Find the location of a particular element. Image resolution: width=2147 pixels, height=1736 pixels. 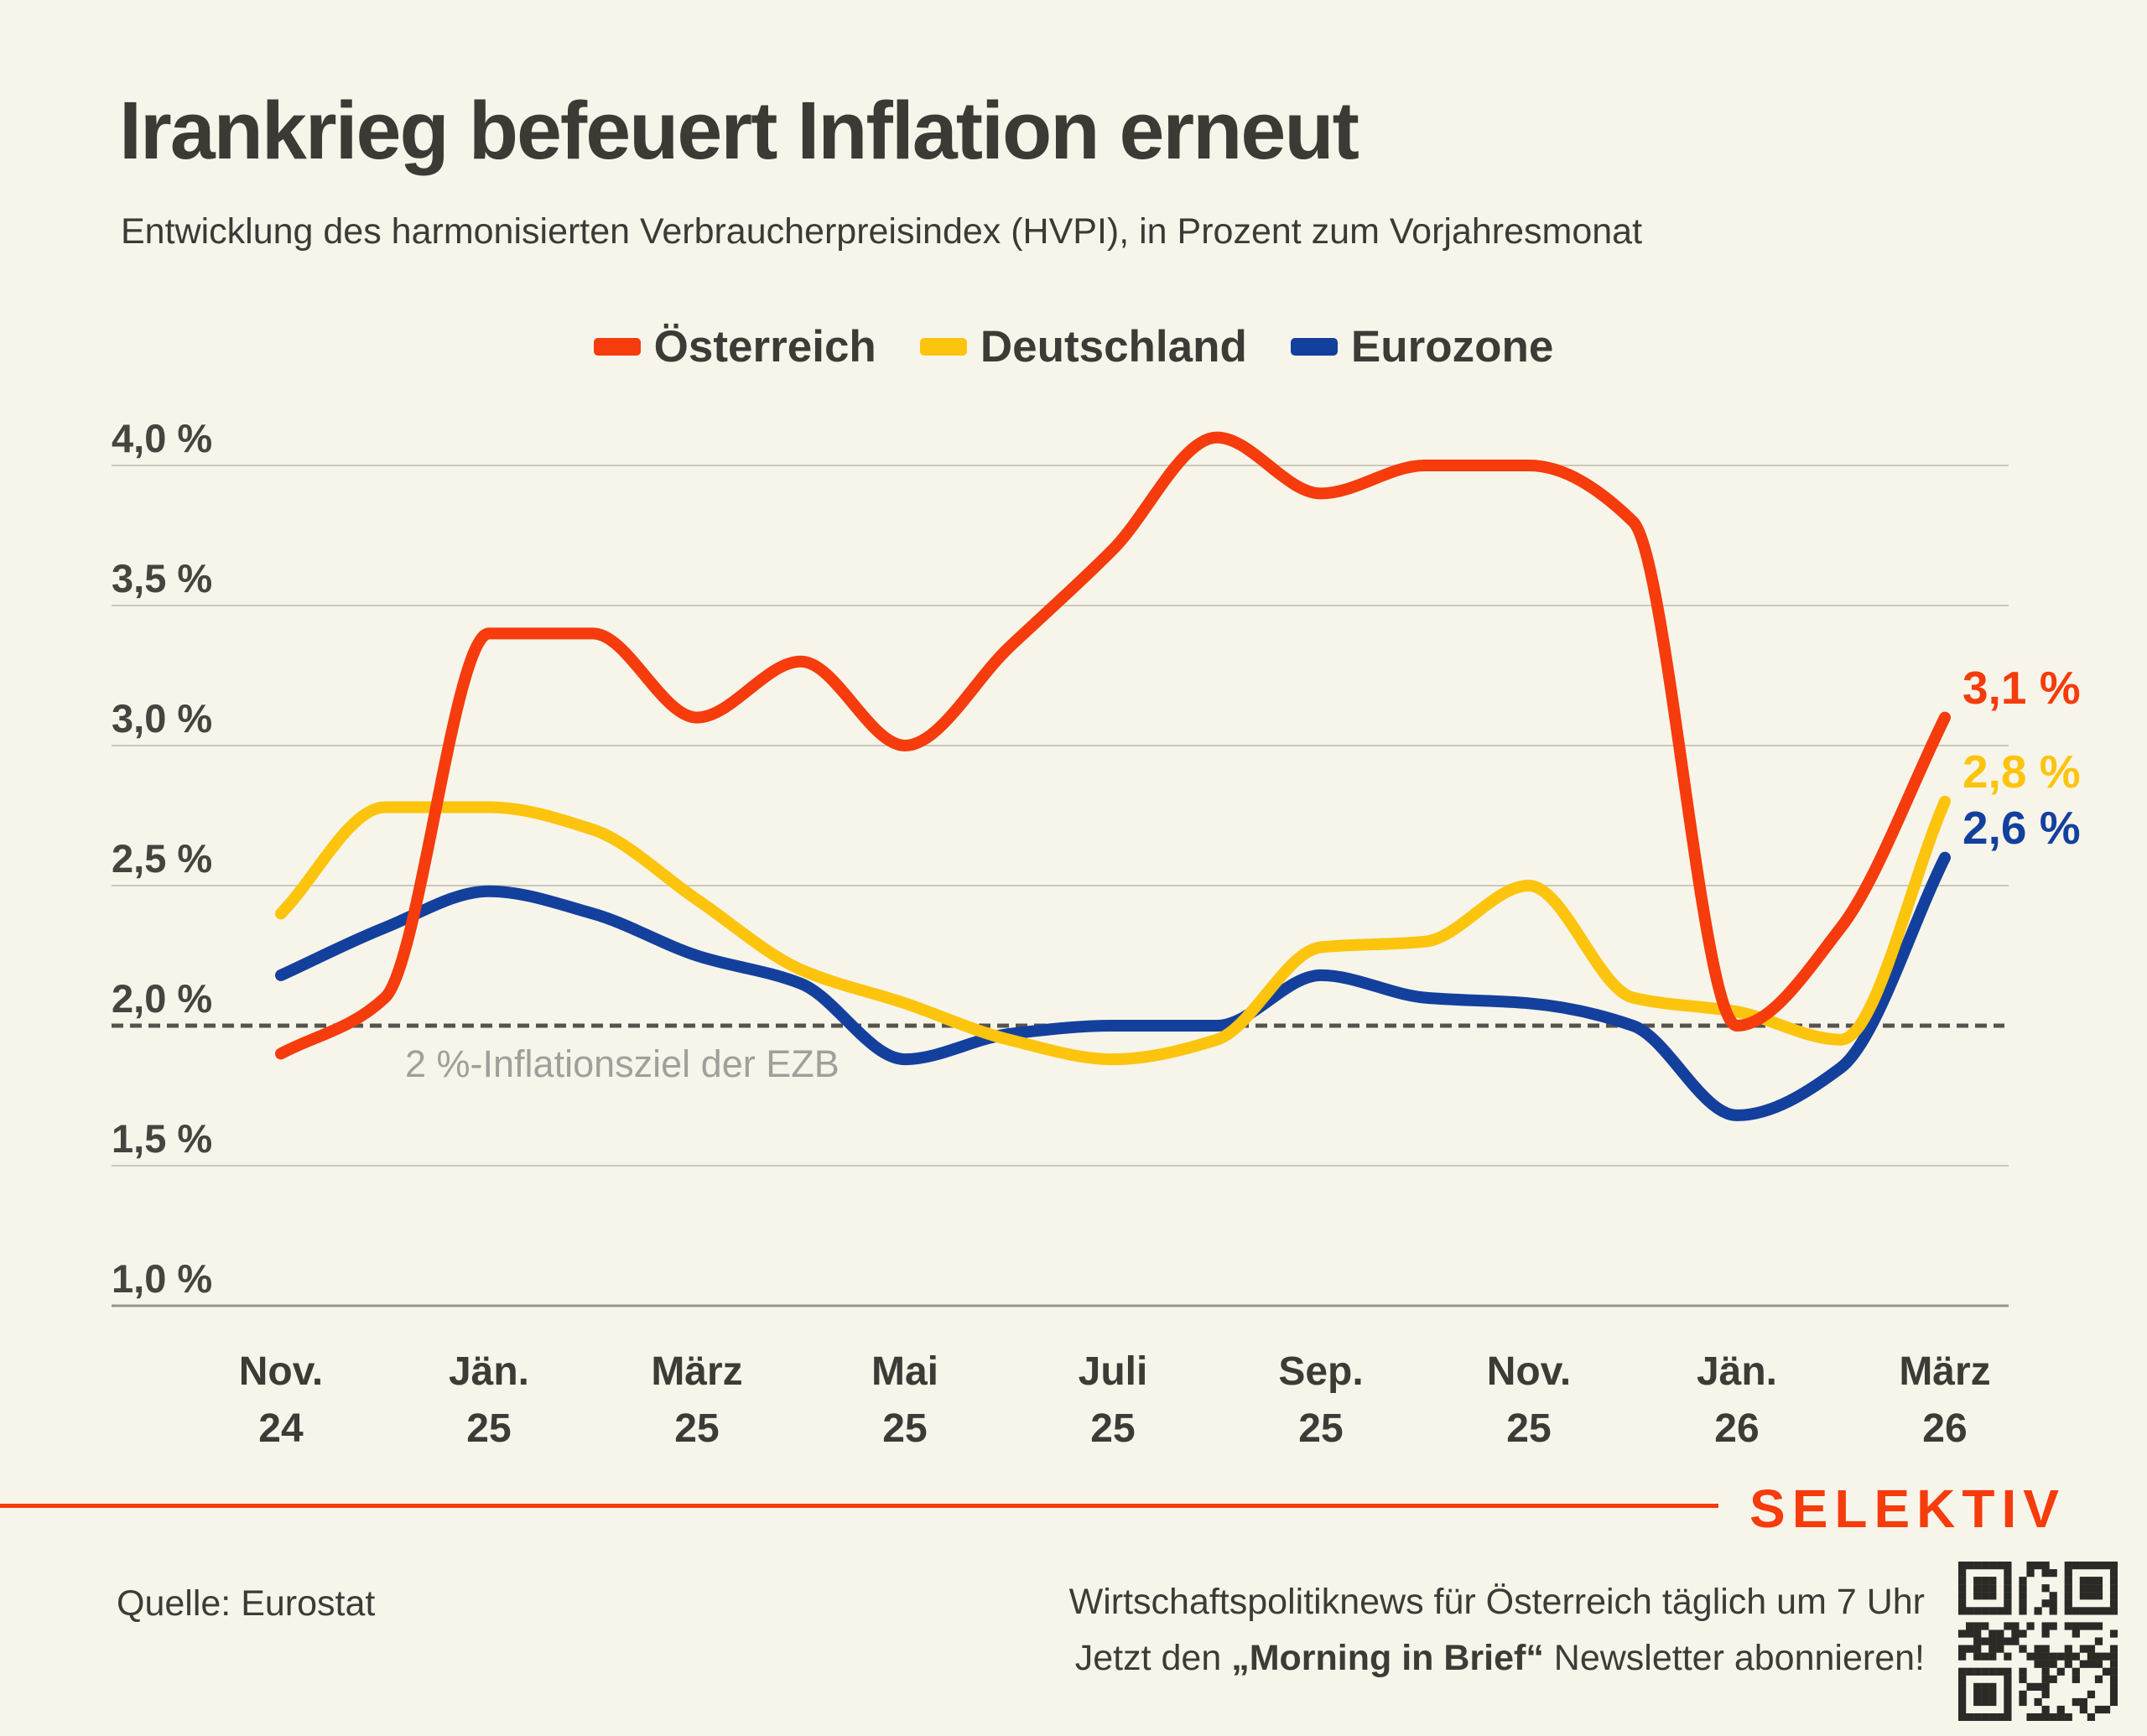

y-axis-label: 3,0 % is located at coordinates (162, 718).